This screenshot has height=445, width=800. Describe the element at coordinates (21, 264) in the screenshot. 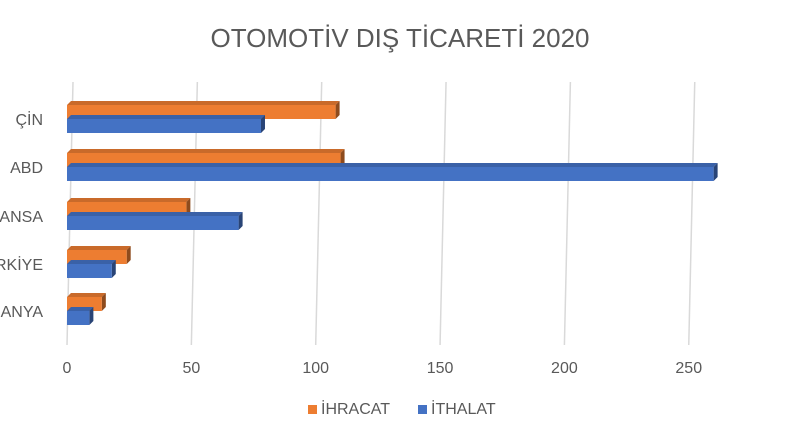

I see `y-category-label: RKİYE` at that location.